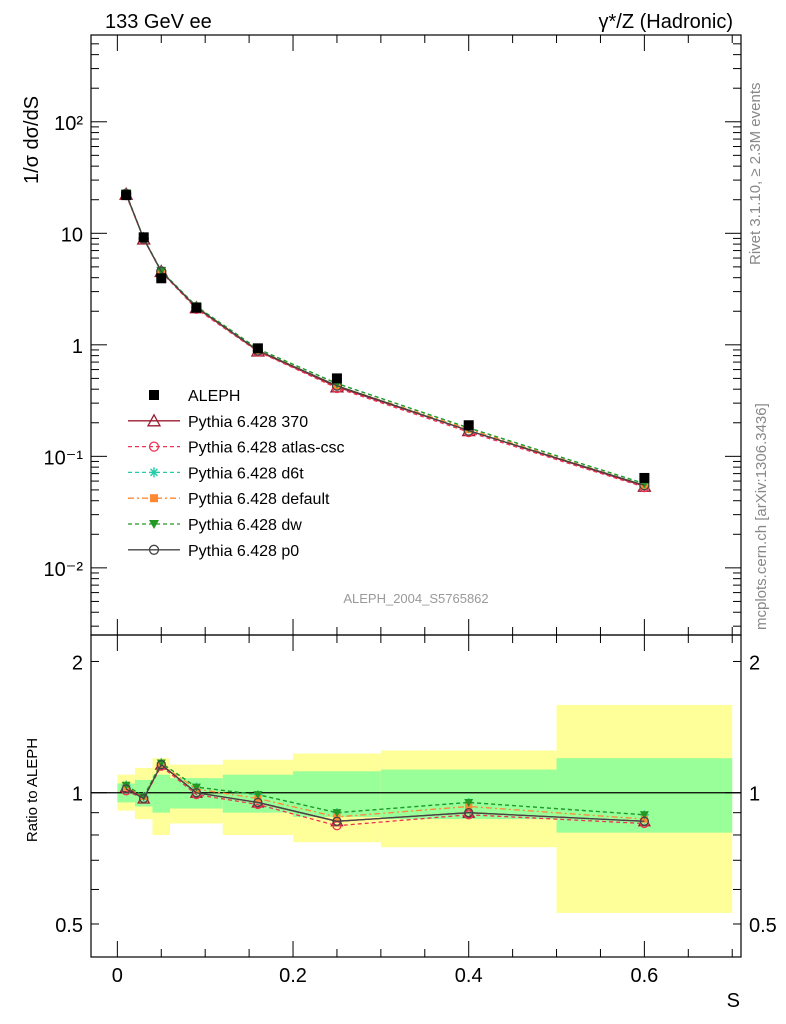  I want to click on legend-entry-pythia-6-428-d6t: Pythia 6.428 d6t, so click(216, 473).